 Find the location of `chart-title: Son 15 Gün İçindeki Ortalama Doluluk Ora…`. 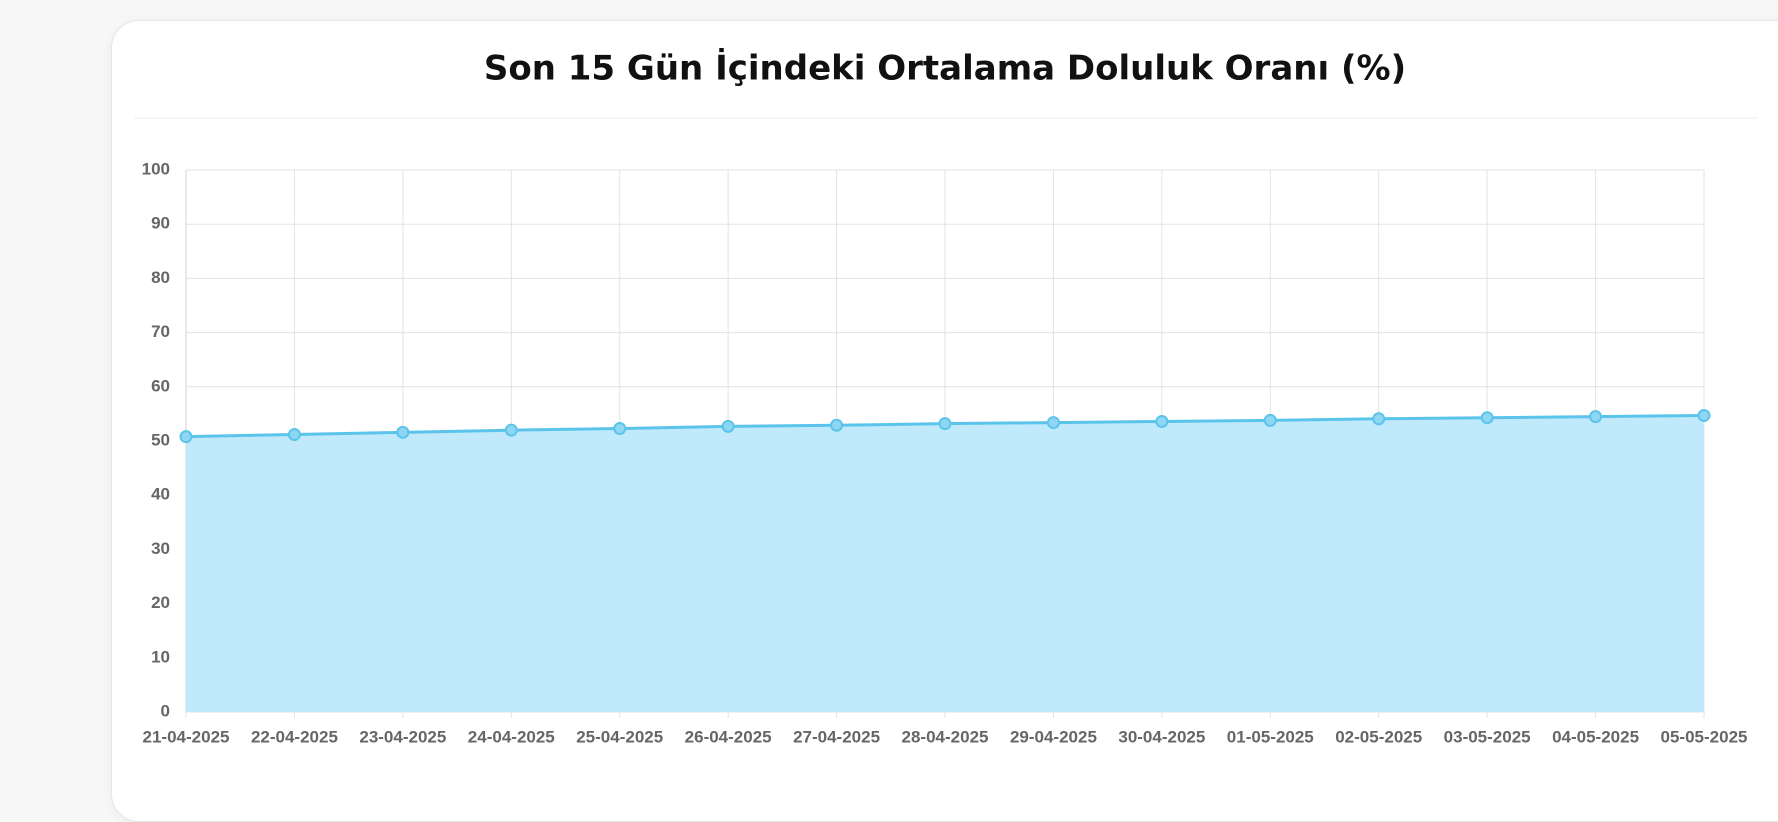

chart-title: Son 15 Gün İçindeki Ortalama Doluluk Ora… is located at coordinates (945, 68).